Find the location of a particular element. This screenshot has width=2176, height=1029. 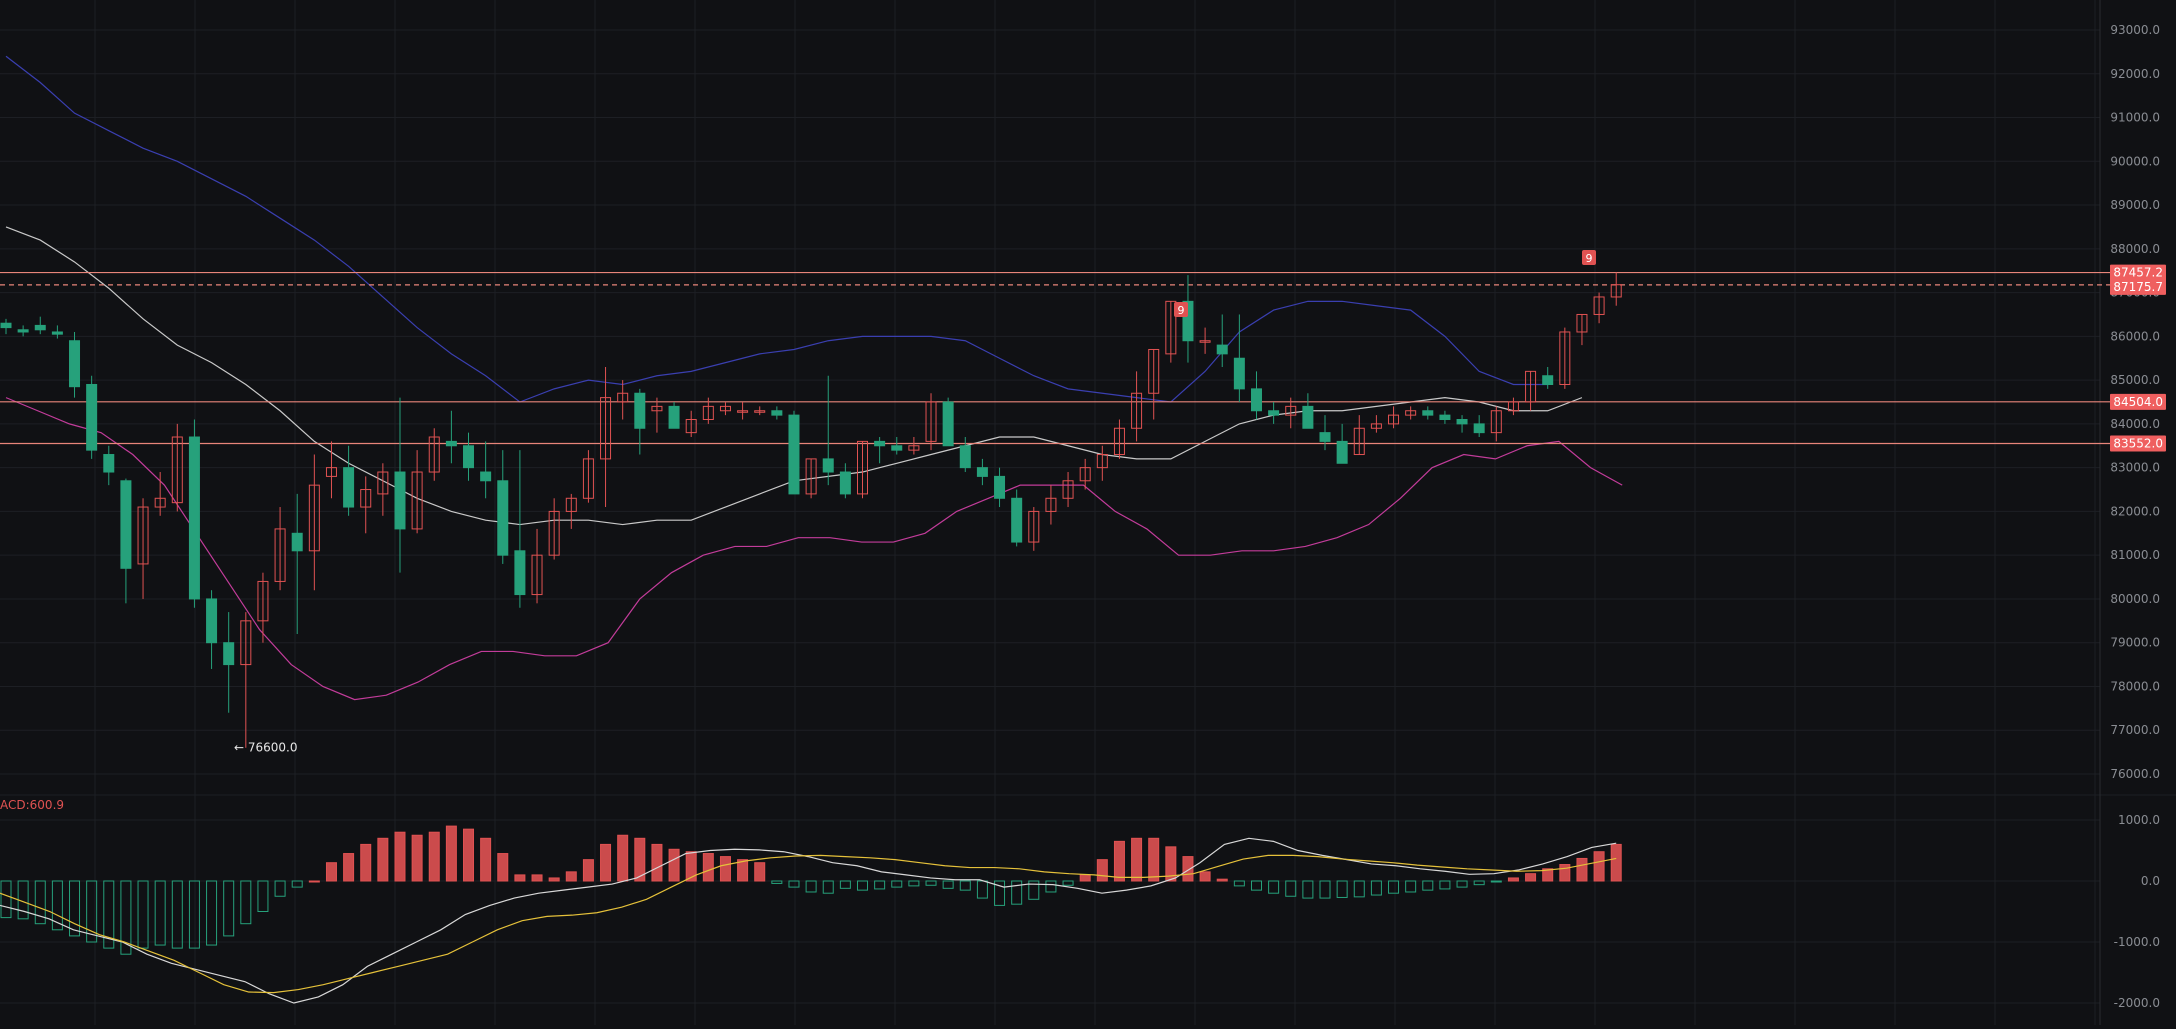

price-tick-label: 78000.0 is located at coordinates (2135, 686).